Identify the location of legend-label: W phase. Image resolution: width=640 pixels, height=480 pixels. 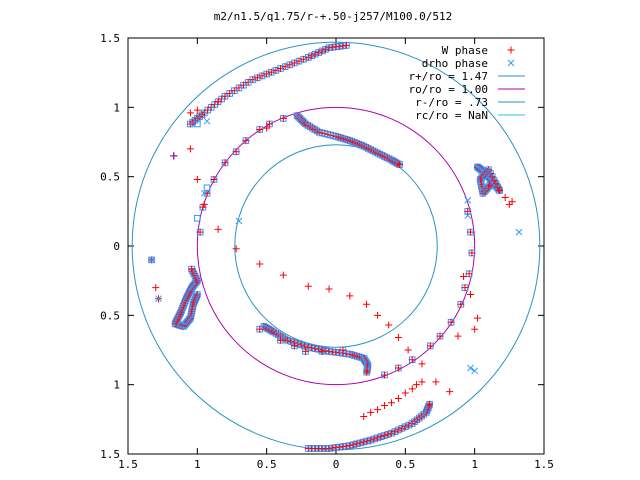
(465, 50).